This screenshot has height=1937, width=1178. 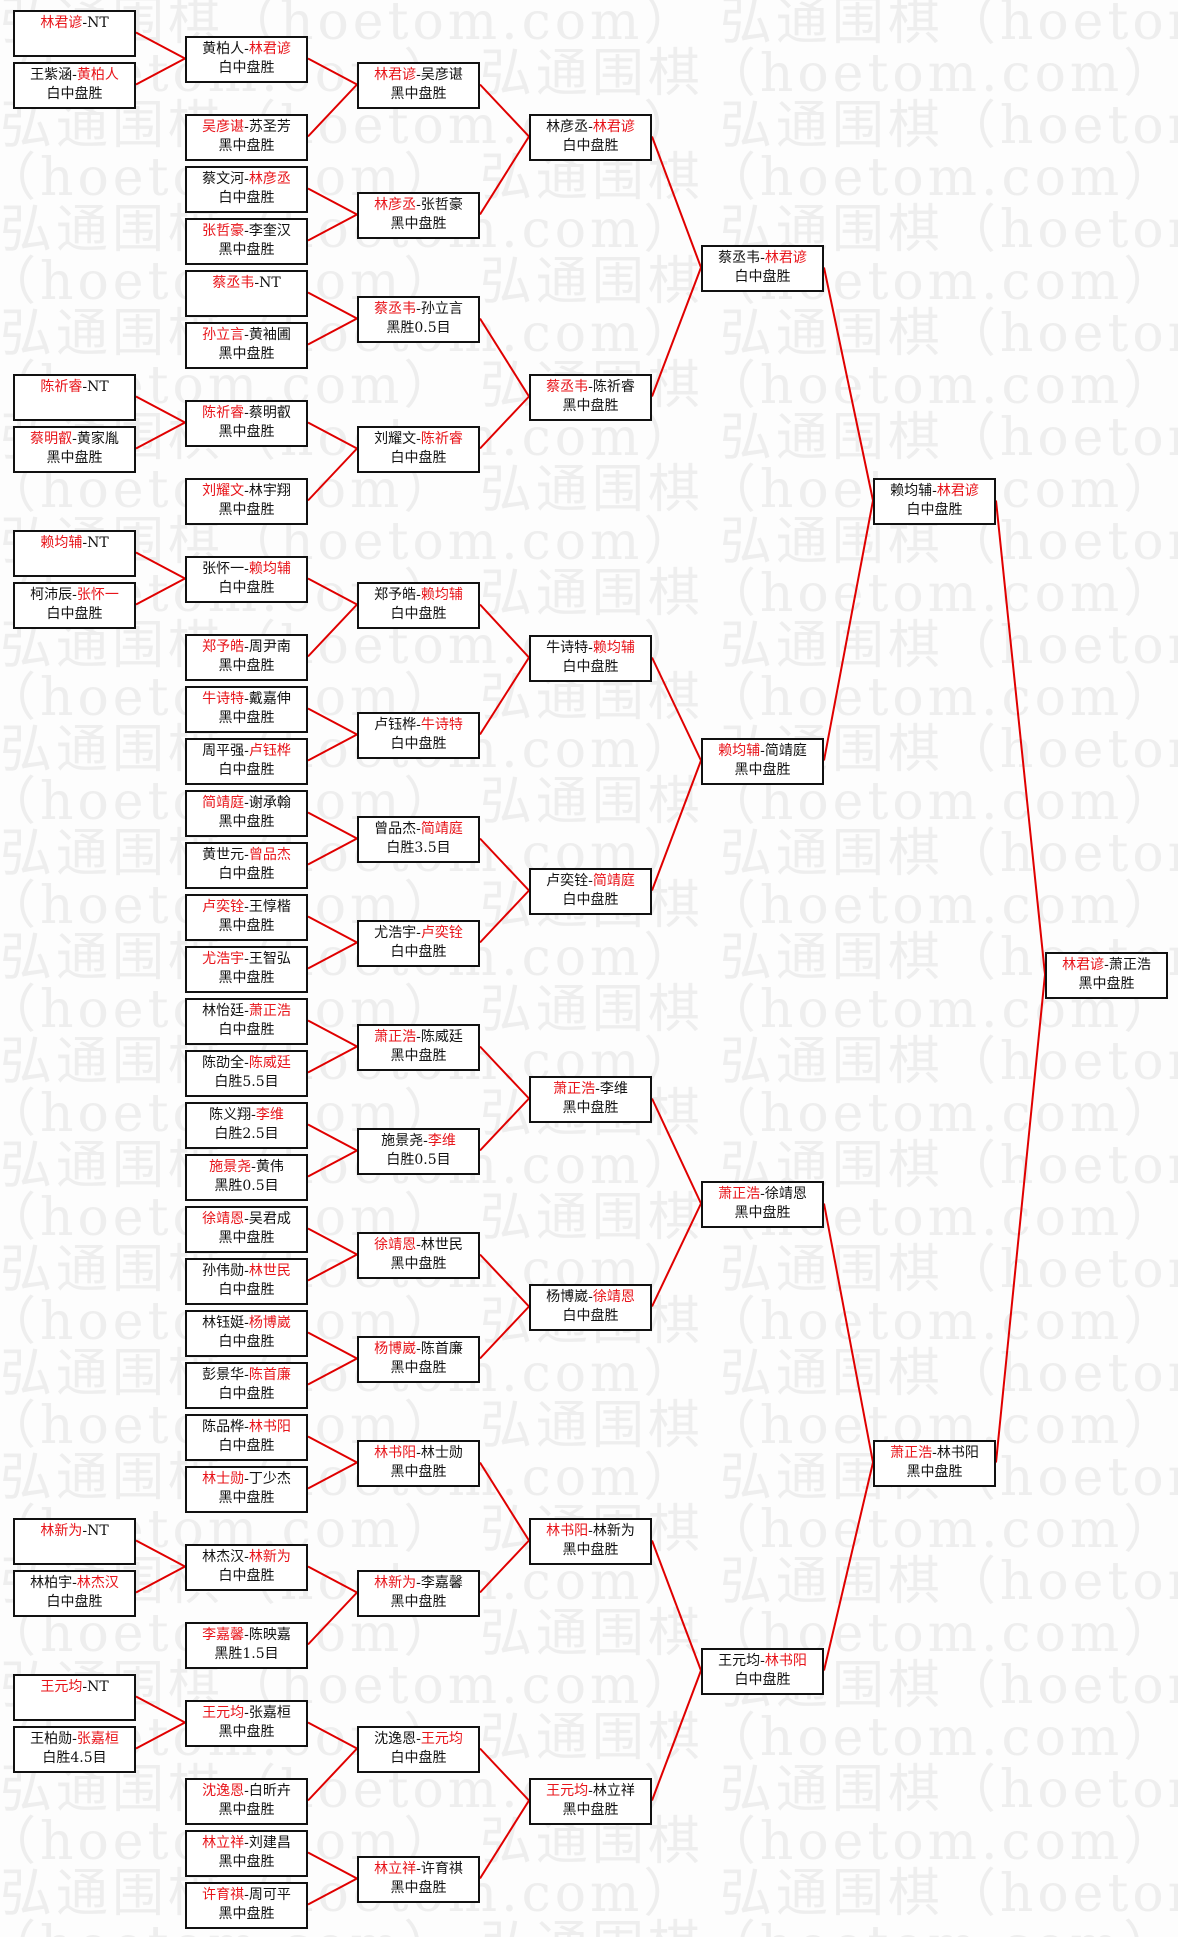 What do you see at coordinates (246, 1723) in the screenshot?
I see `match-box: 王元均-张嘉桓 黑中盘胜` at bounding box center [246, 1723].